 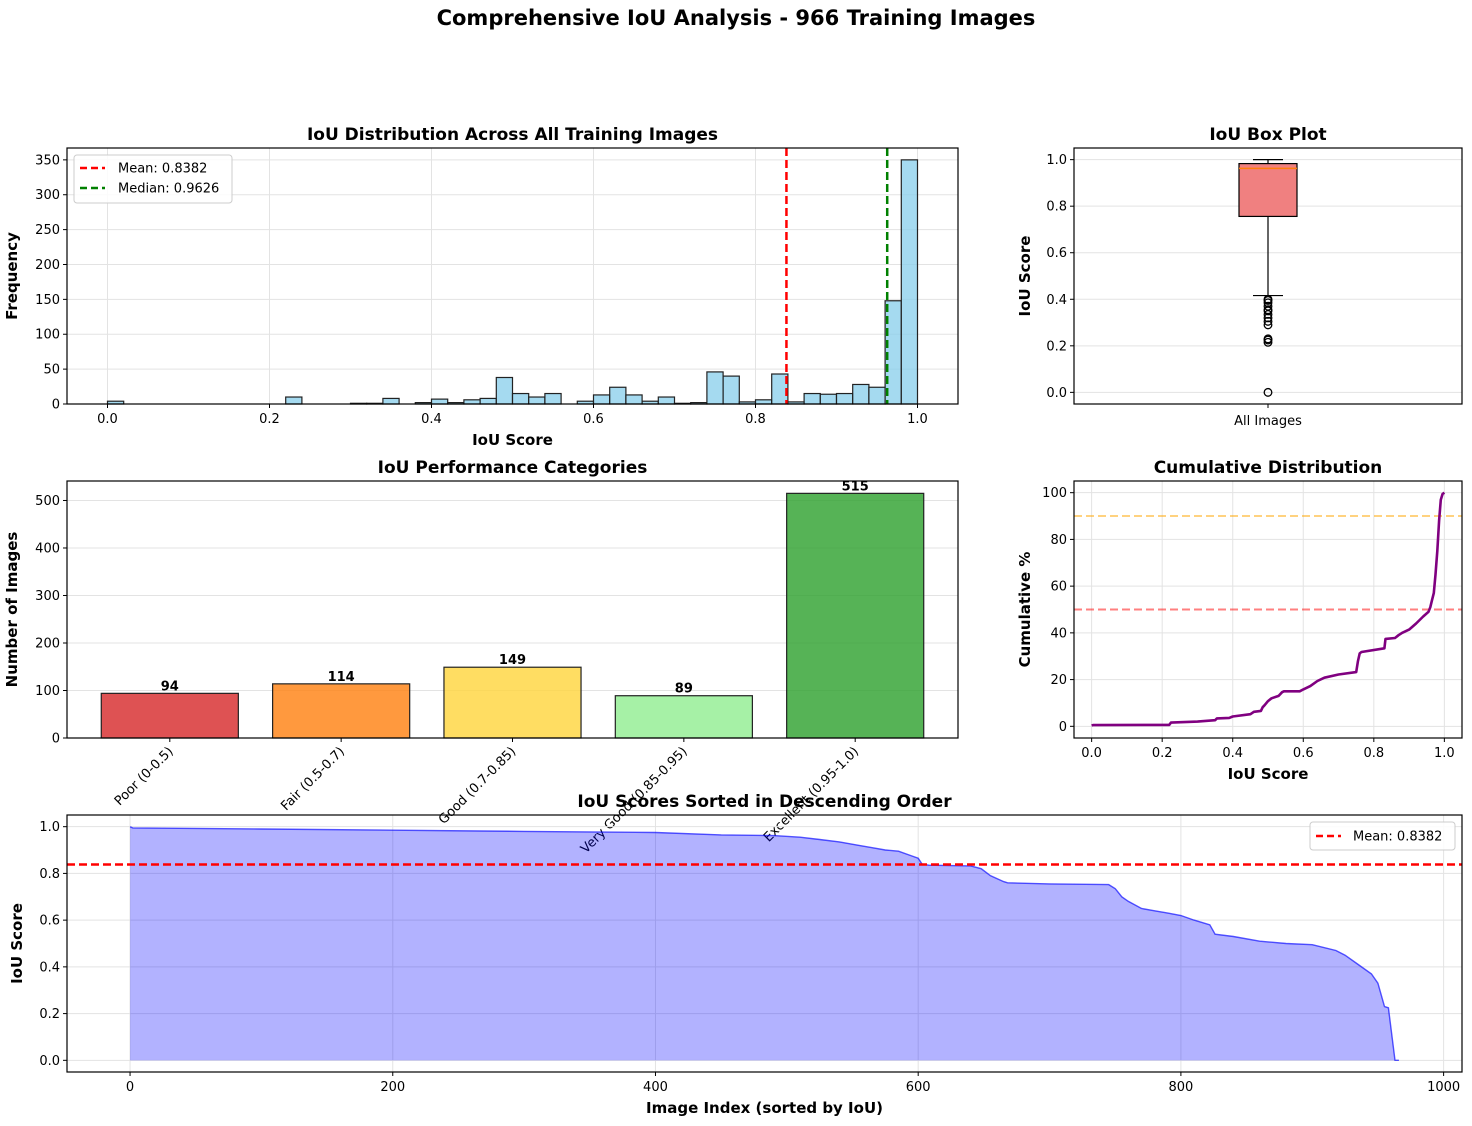 What do you see at coordinates (49, 921) in the screenshot?
I see `sorted-ytick-label: 0.6` at bounding box center [49, 921].